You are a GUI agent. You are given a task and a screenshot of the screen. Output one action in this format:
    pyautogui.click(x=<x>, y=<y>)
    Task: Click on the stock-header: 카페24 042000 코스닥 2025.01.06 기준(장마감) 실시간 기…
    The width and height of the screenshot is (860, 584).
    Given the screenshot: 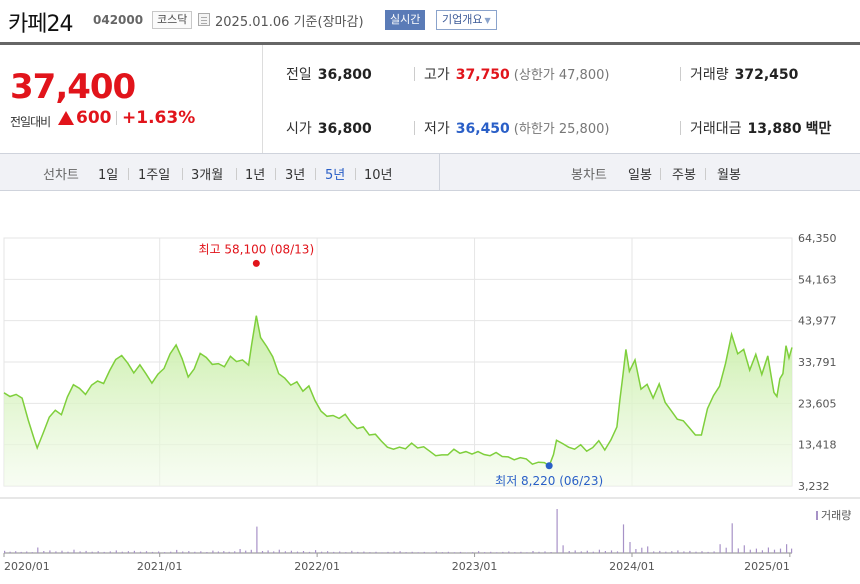 What is the action you would take?
    pyautogui.click(x=430, y=21)
    